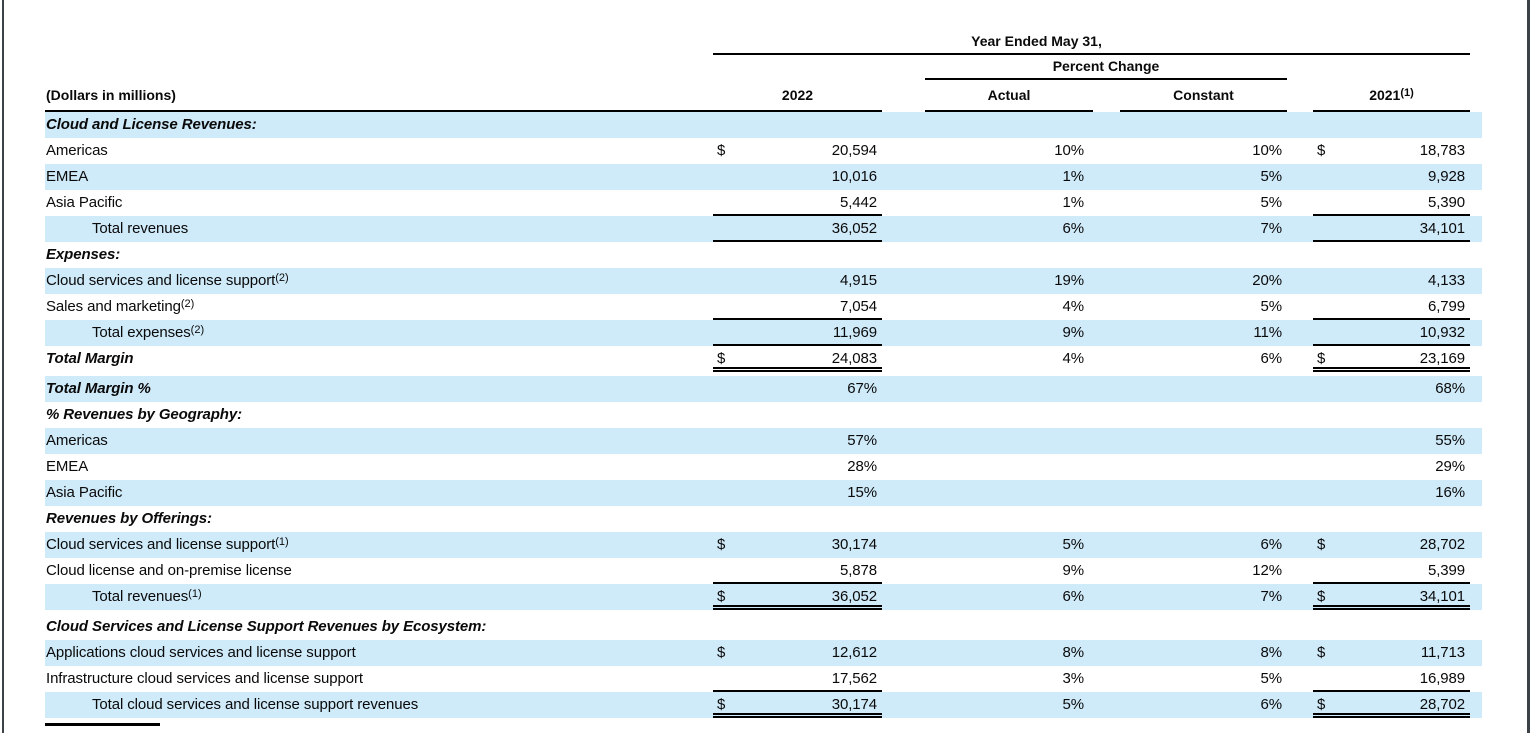 The width and height of the screenshot is (1533, 733). I want to click on value-group-2021, so click(1391, 627).